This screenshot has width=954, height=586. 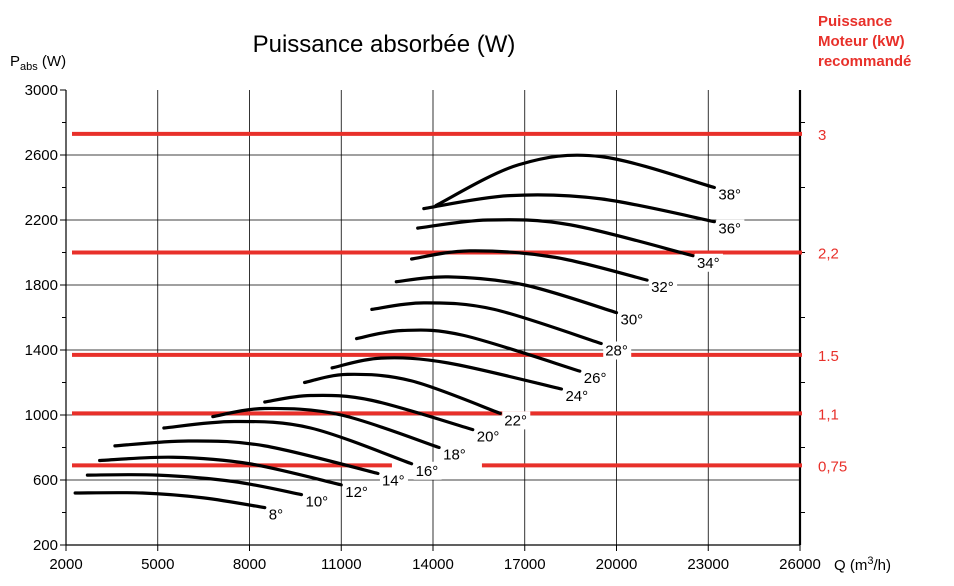 I want to click on x-tick-label: 20000, so click(x=617, y=564).